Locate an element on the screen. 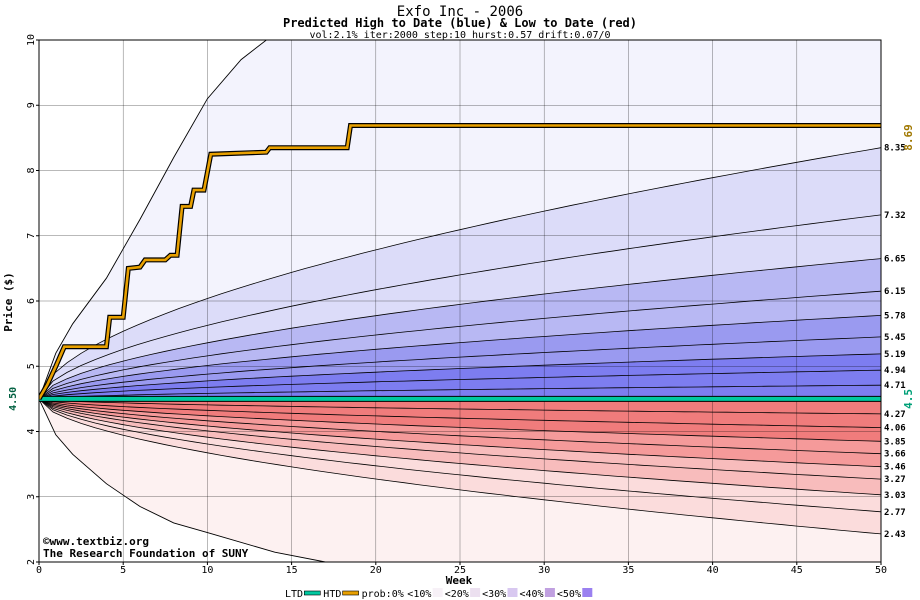 Image resolution: width=920 pixels, height=600 pixels. y-tick-label: 2 is located at coordinates (31, 562).